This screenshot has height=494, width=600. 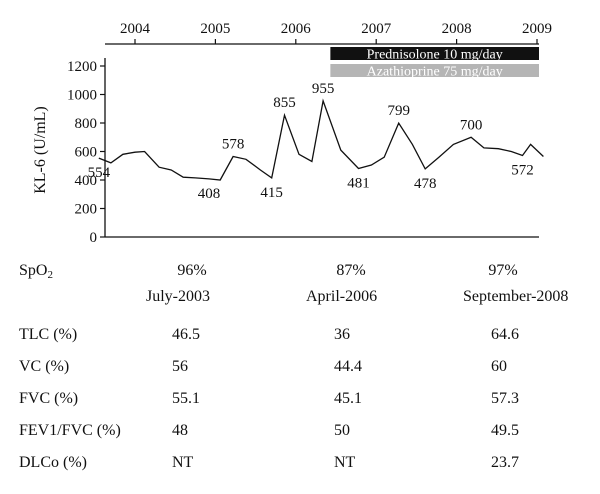 What do you see at coordinates (82, 67) in the screenshot?
I see `y-tick-label: 1200` at bounding box center [82, 67].